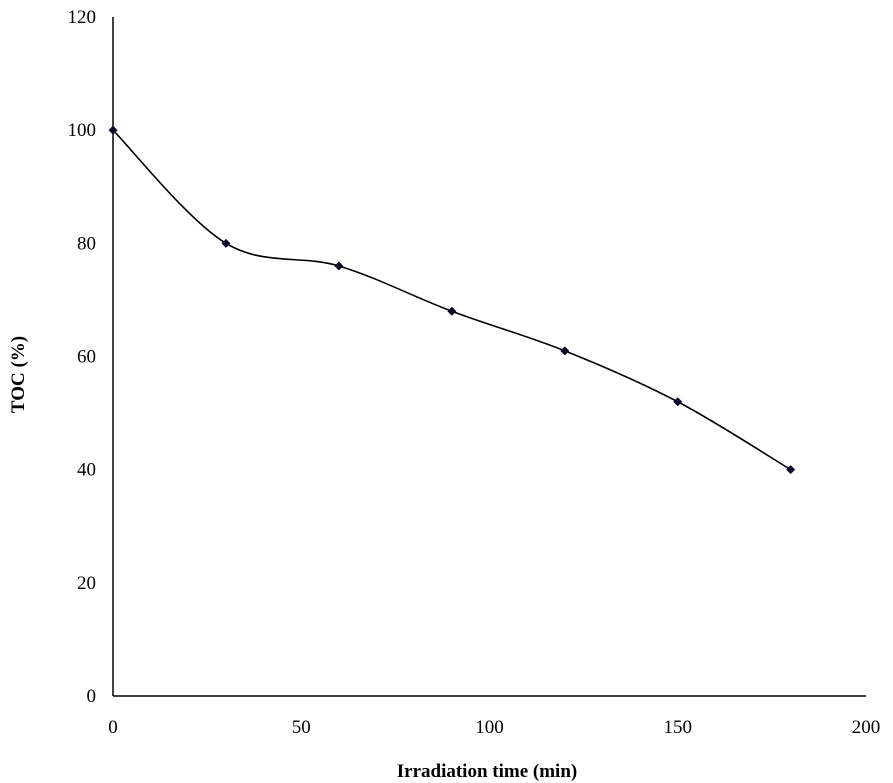 The image size is (893, 783). What do you see at coordinates (86, 583) in the screenshot?
I see `y-tick-label: 20` at bounding box center [86, 583].